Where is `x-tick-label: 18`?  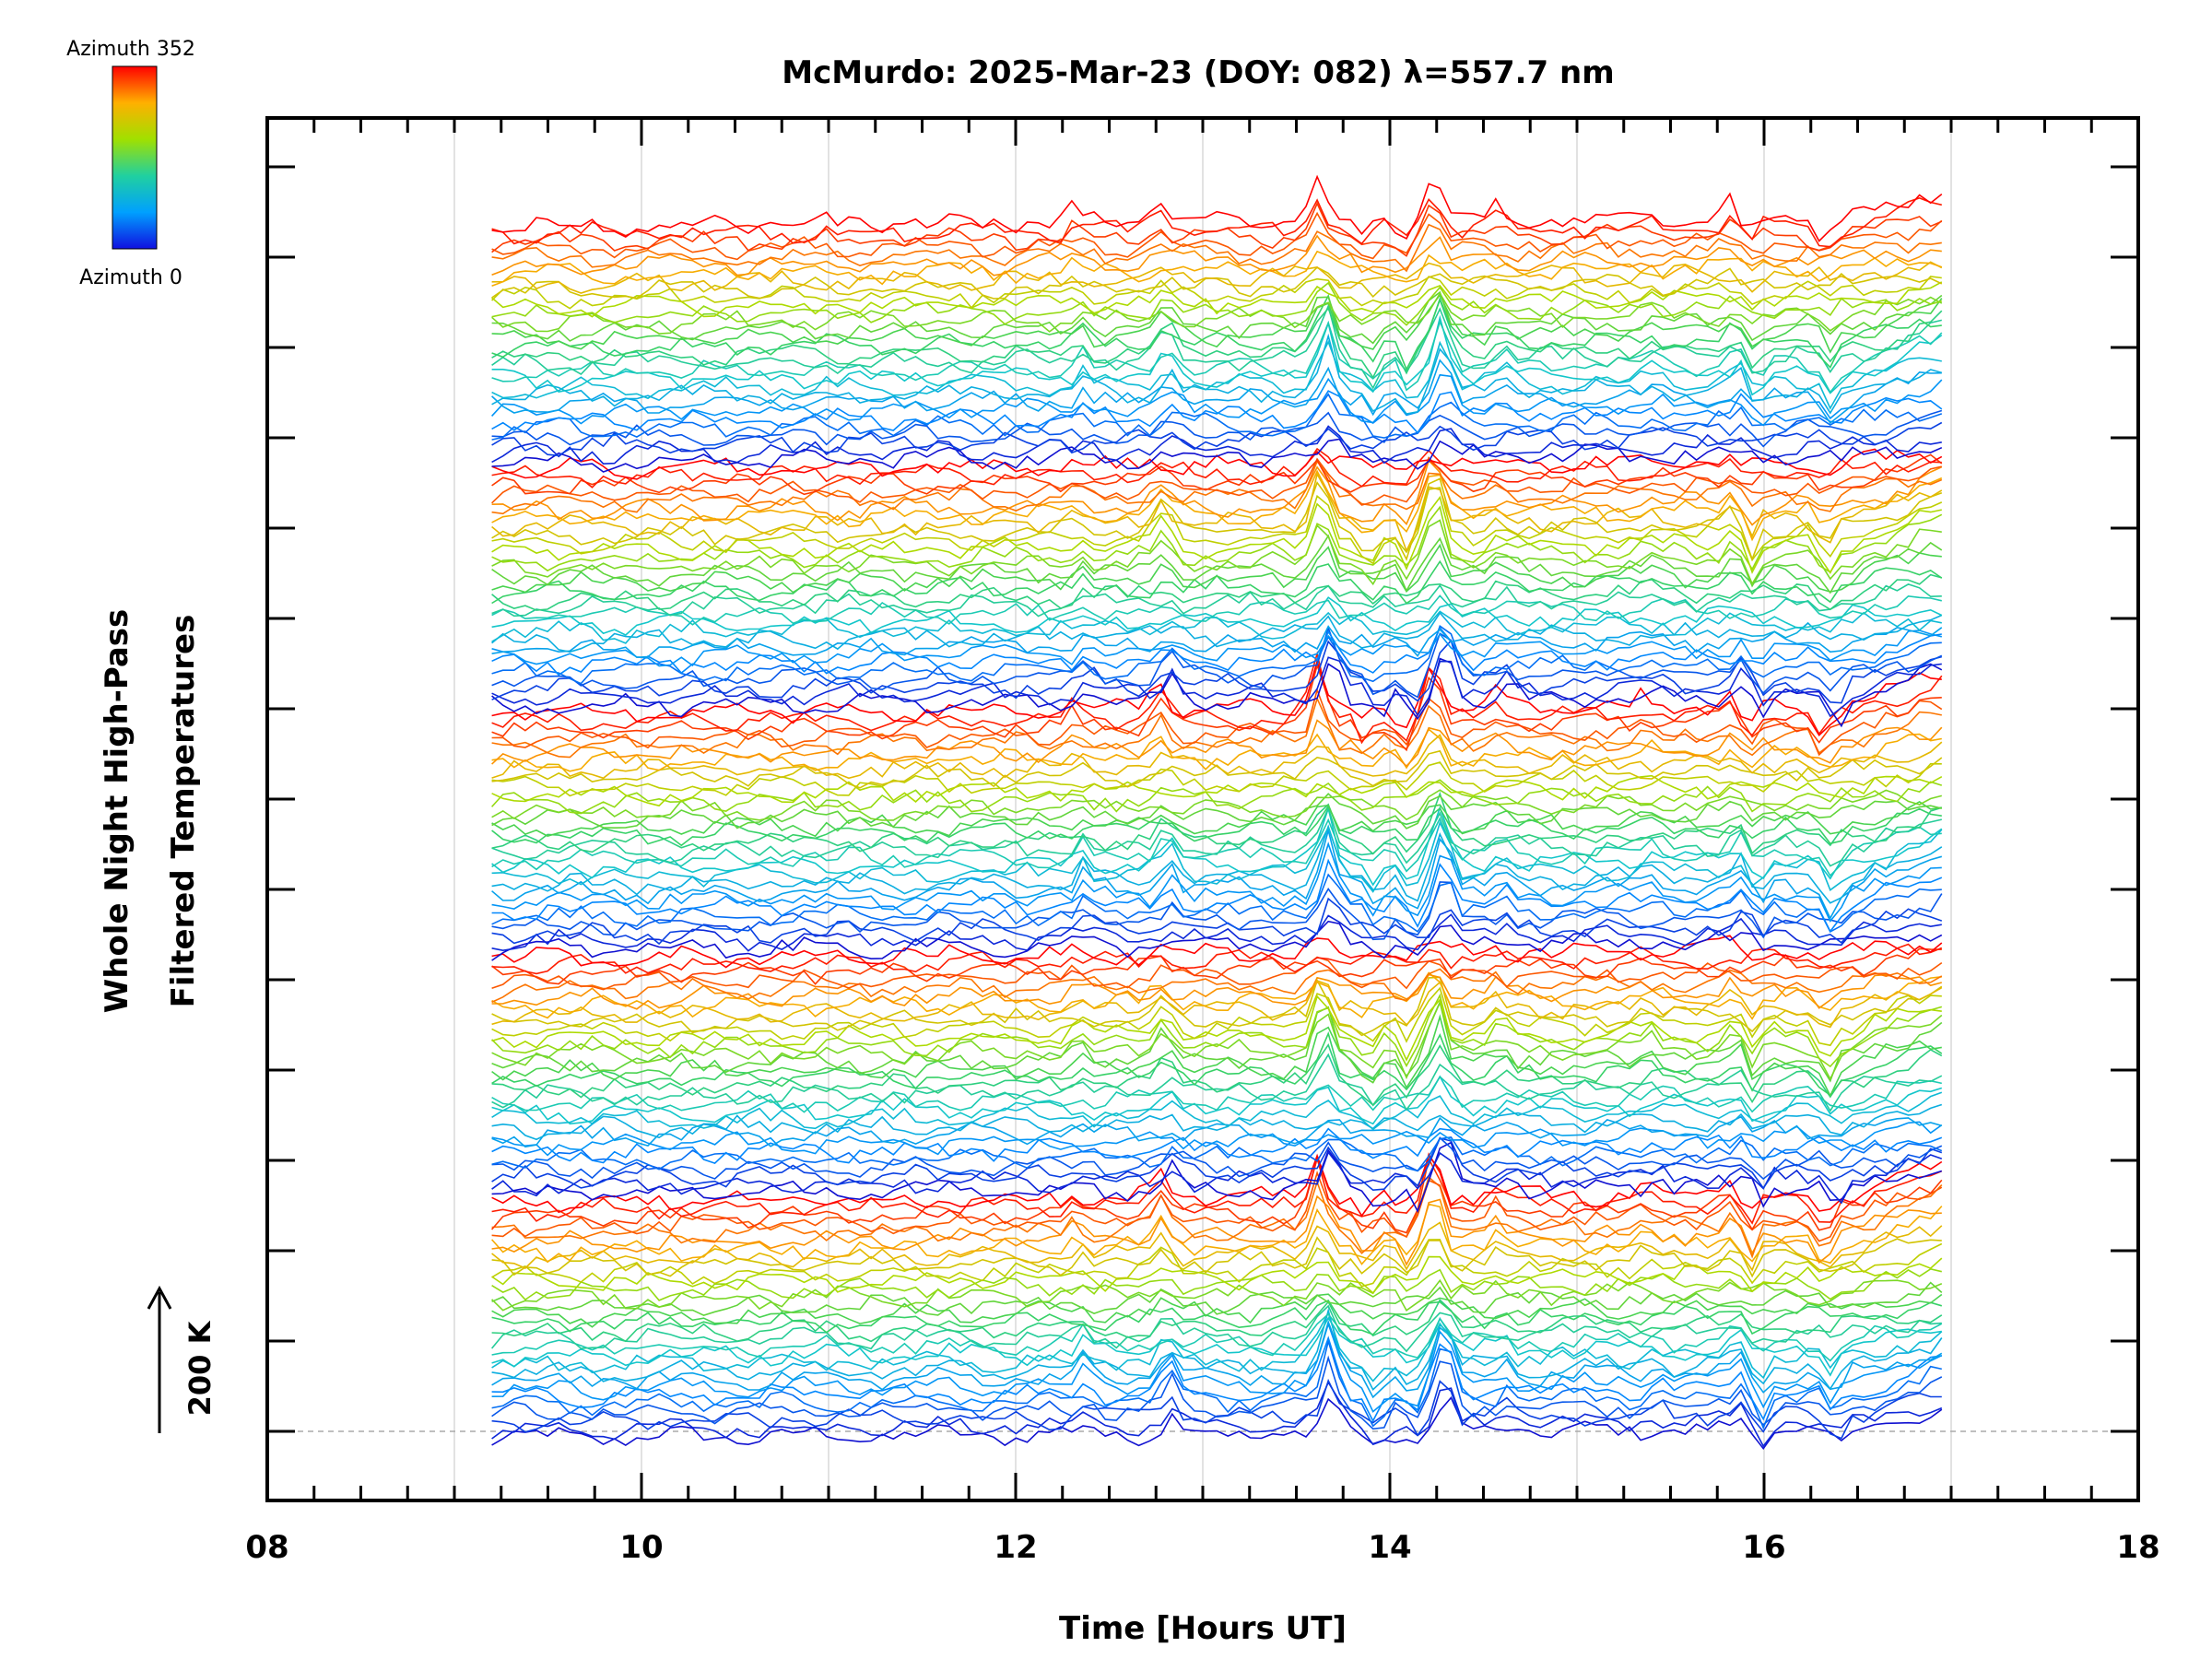
x-tick-label: 18 is located at coordinates (2137, 1547).